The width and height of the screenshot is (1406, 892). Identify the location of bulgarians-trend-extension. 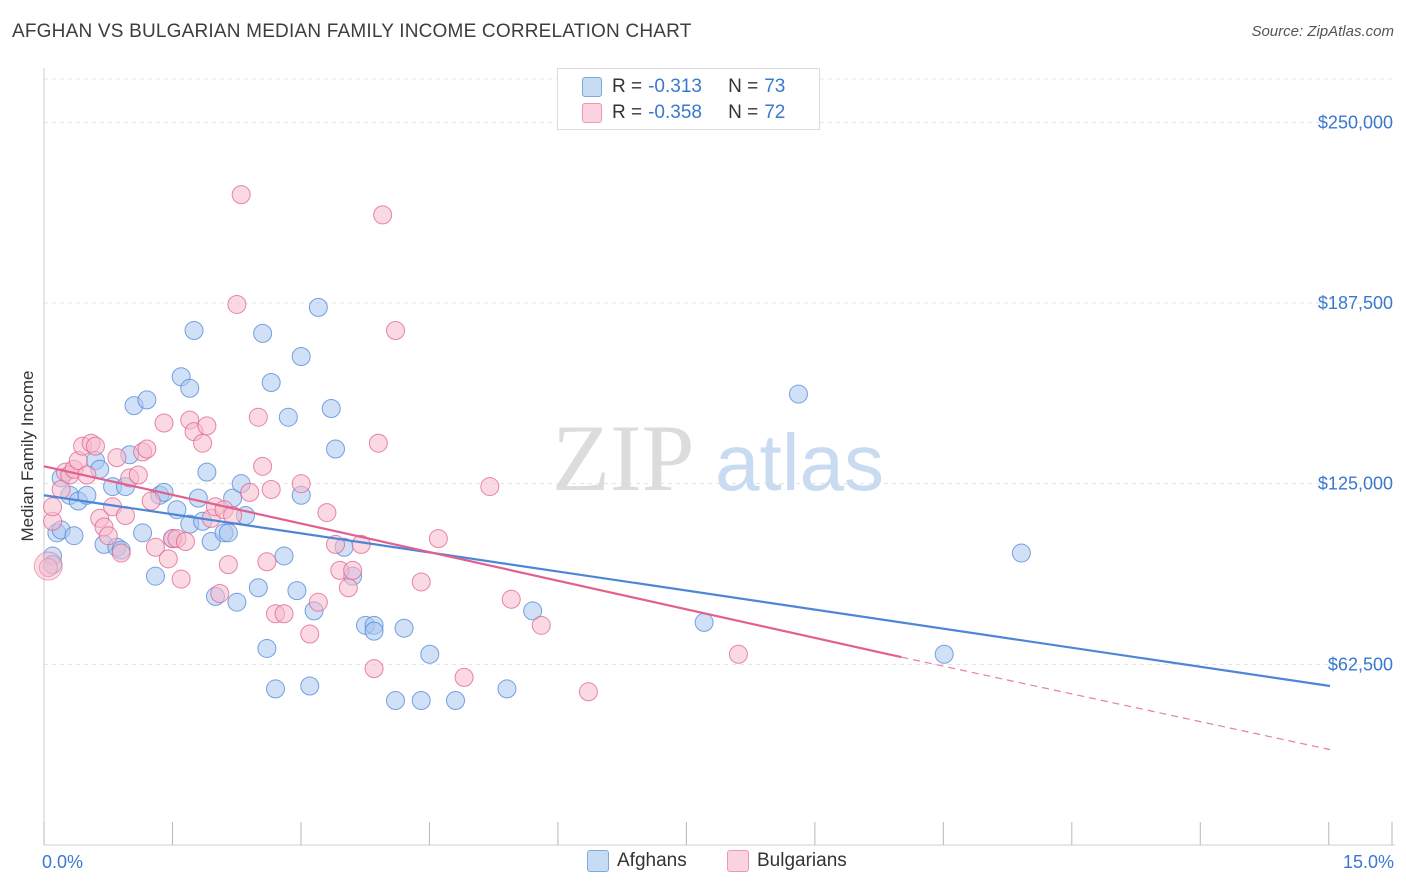
(1116, 703).